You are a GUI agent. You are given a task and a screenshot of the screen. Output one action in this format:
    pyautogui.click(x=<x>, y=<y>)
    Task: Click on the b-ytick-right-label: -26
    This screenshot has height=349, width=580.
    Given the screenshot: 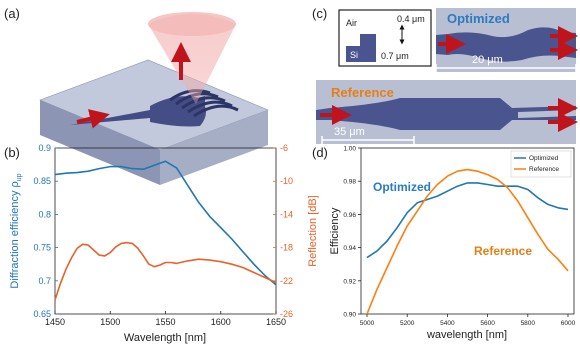 What is the action you would take?
    pyautogui.click(x=286, y=314)
    